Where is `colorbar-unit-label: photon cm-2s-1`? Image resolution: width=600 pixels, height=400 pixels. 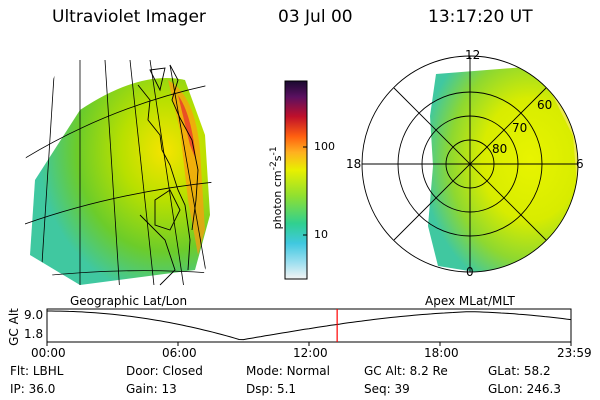 colorbar-unit-label: photon cm-2s-1 is located at coordinates (276, 188).